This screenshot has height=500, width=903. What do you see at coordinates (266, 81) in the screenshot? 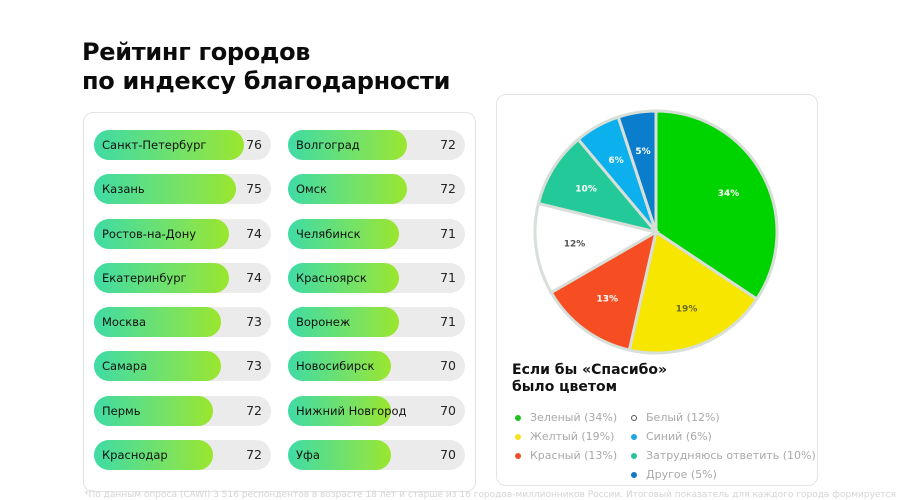
I see `title-line-2: по индексу благодарности` at bounding box center [266, 81].